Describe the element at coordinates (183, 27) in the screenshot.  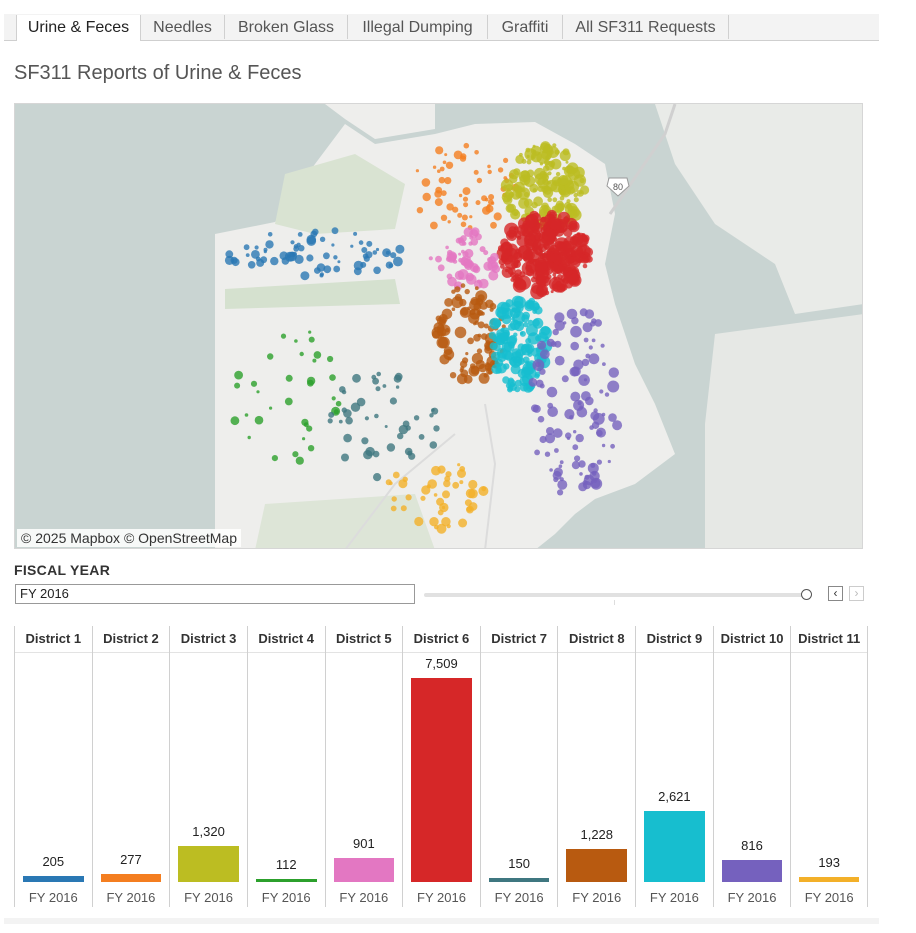
I see `tab-needles: Needles` at that location.